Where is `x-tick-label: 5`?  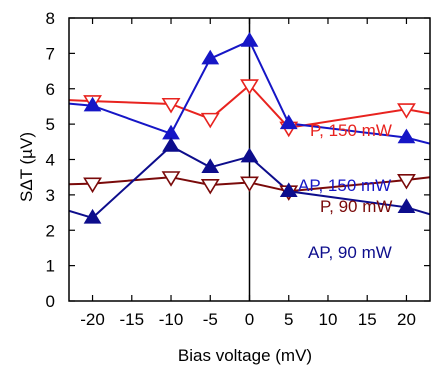
x-tick-label: 5 is located at coordinates (288, 319).